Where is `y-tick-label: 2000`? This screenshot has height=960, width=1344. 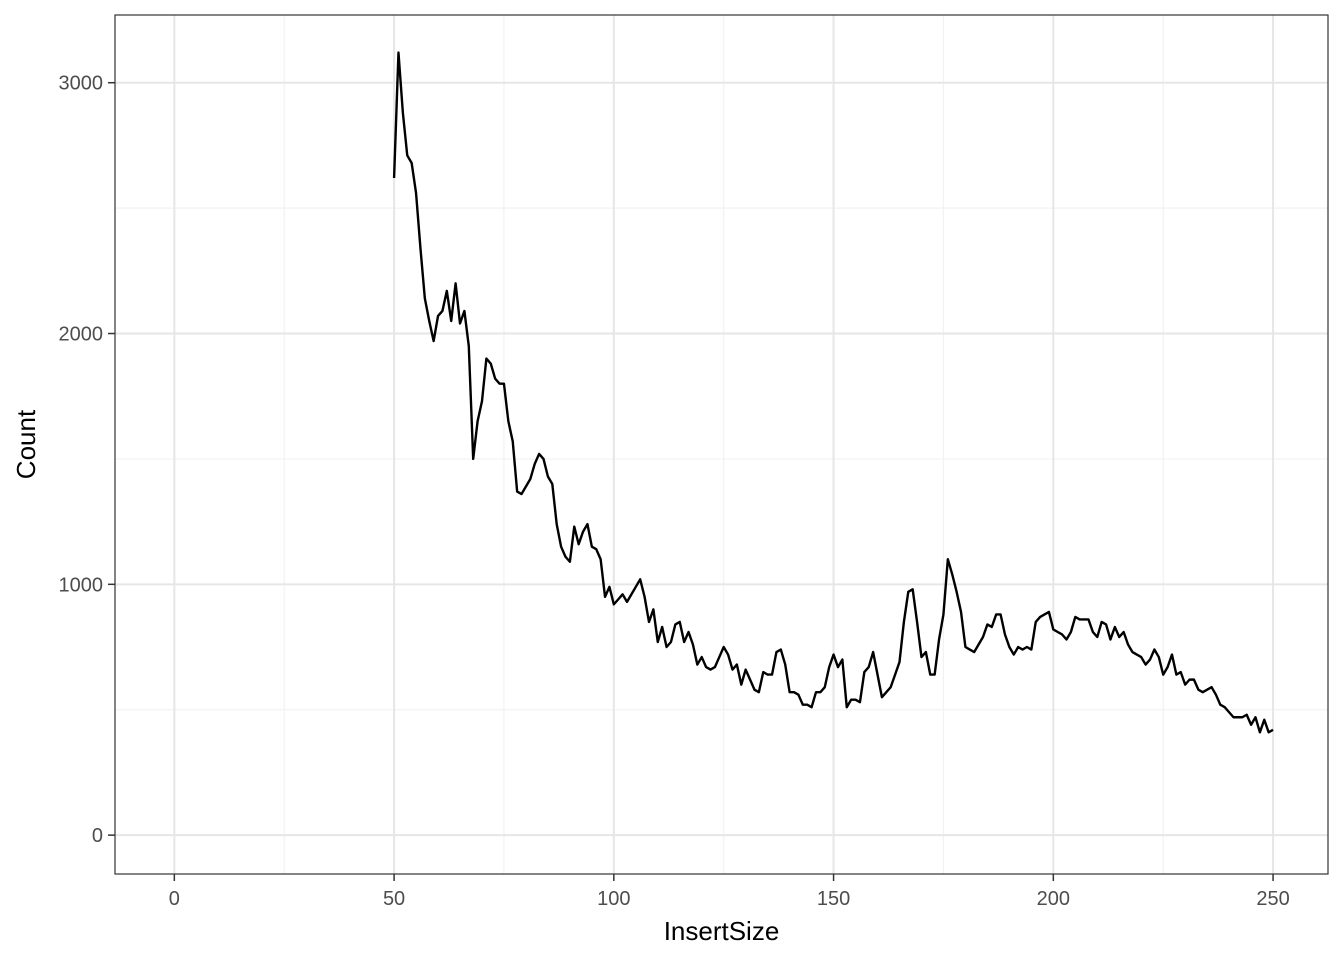
y-tick-label: 2000 is located at coordinates (81, 335).